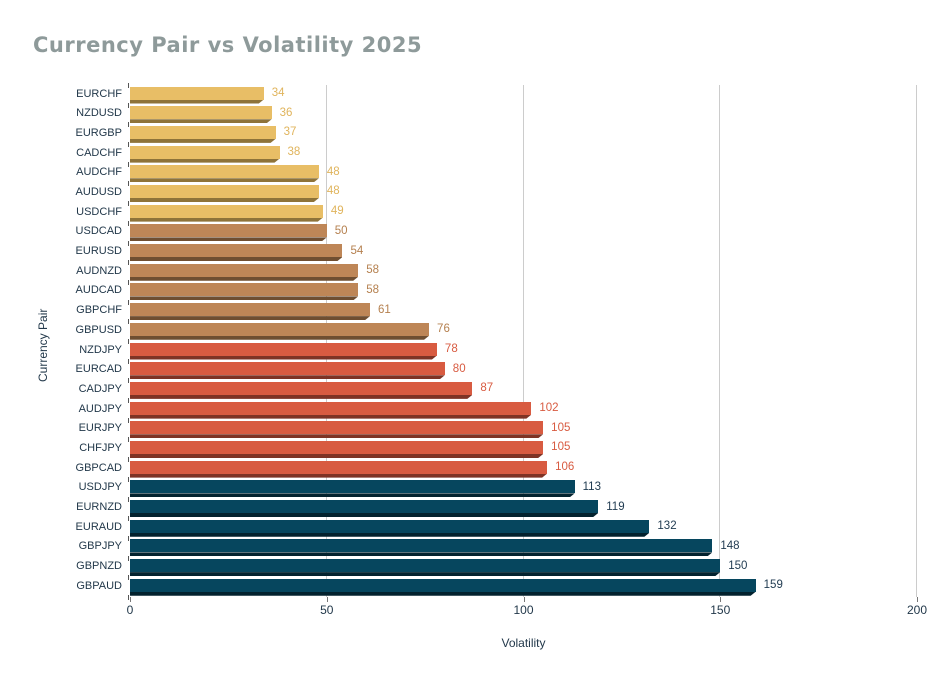 The height and width of the screenshot is (684, 951). Describe the element at coordinates (294, 152) in the screenshot. I see `bar-value-cadchf: 38` at that location.